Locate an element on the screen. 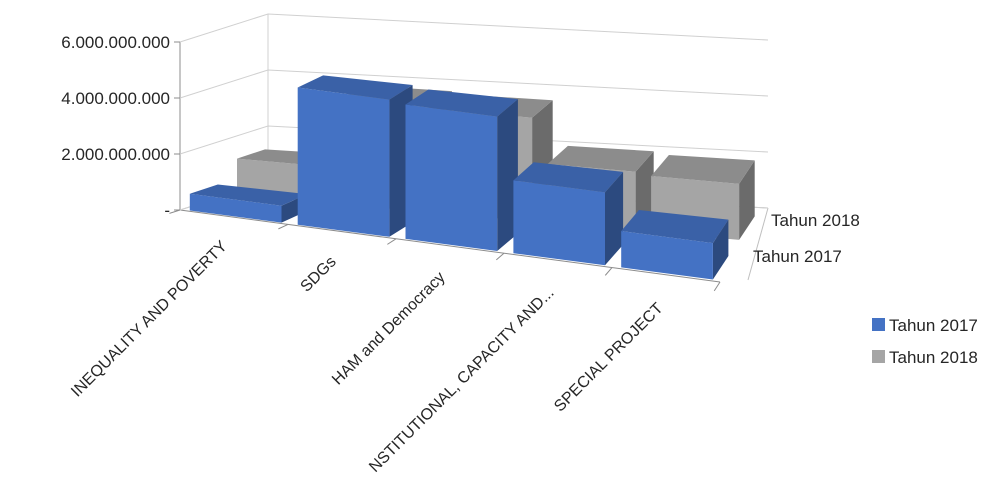  x-tick-label: SDGs is located at coordinates (319, 274).